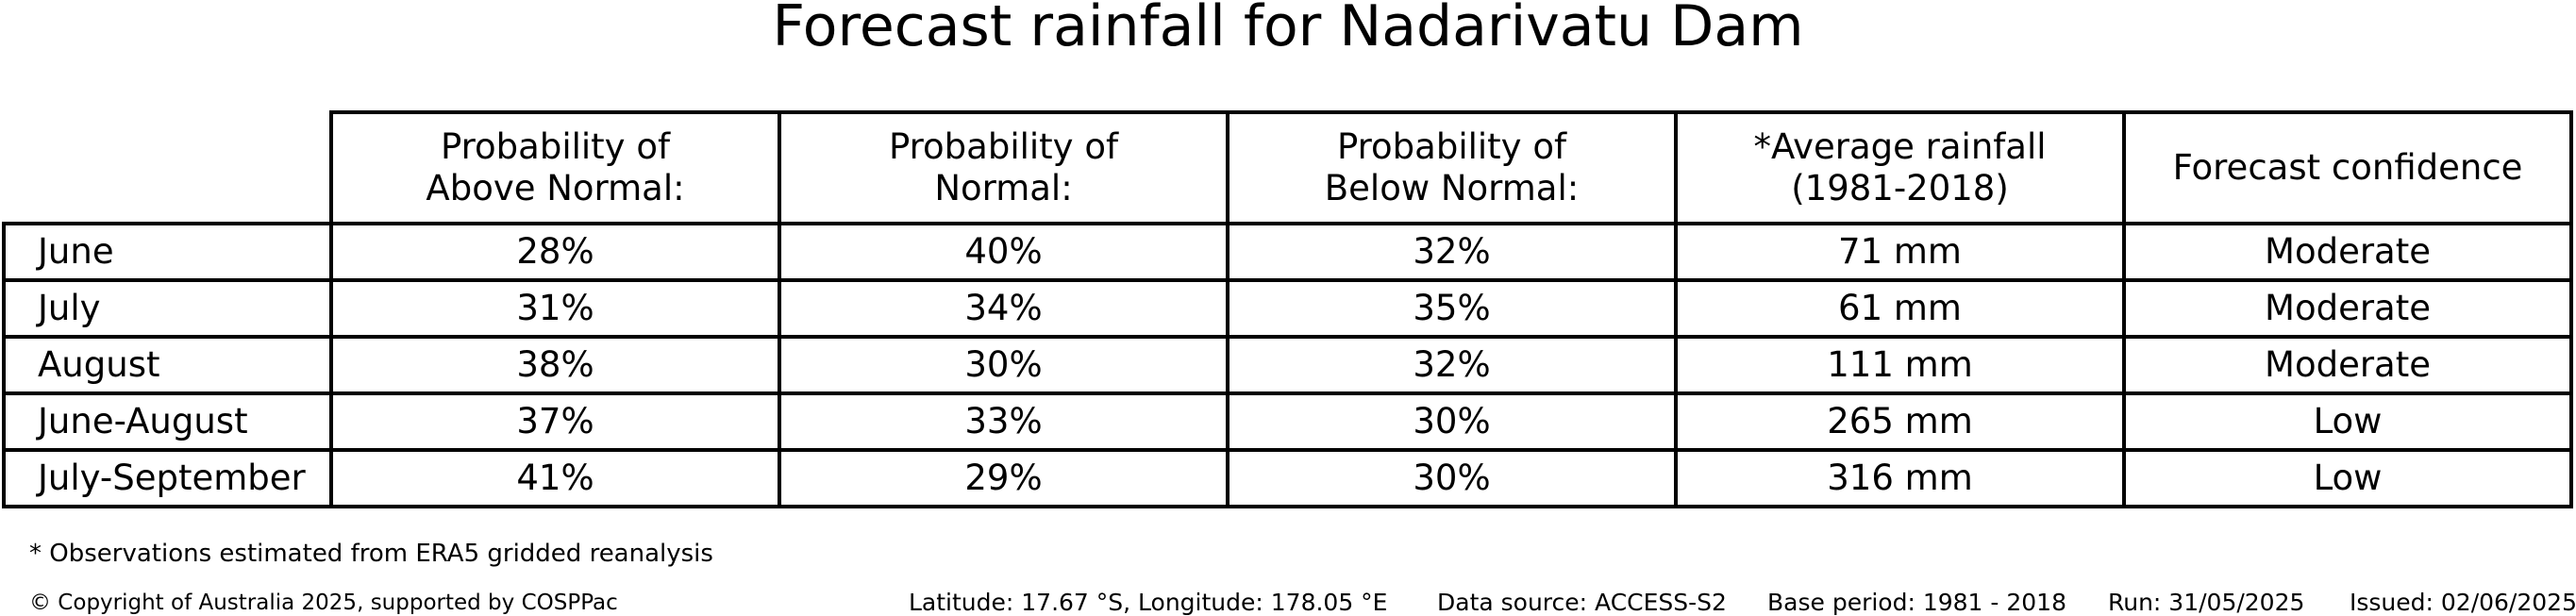 This screenshot has width=2576, height=616. I want to click on page-title: Forecast rainfall for Nadarivatu Dam, so click(1288, 30).